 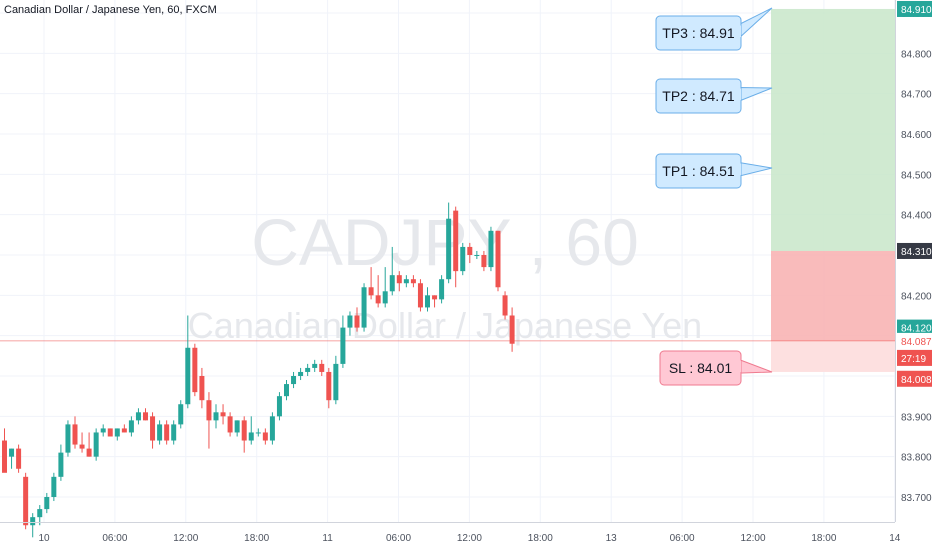 I want to click on tp1-label: TP1 : 84.51, so click(x=714, y=171).